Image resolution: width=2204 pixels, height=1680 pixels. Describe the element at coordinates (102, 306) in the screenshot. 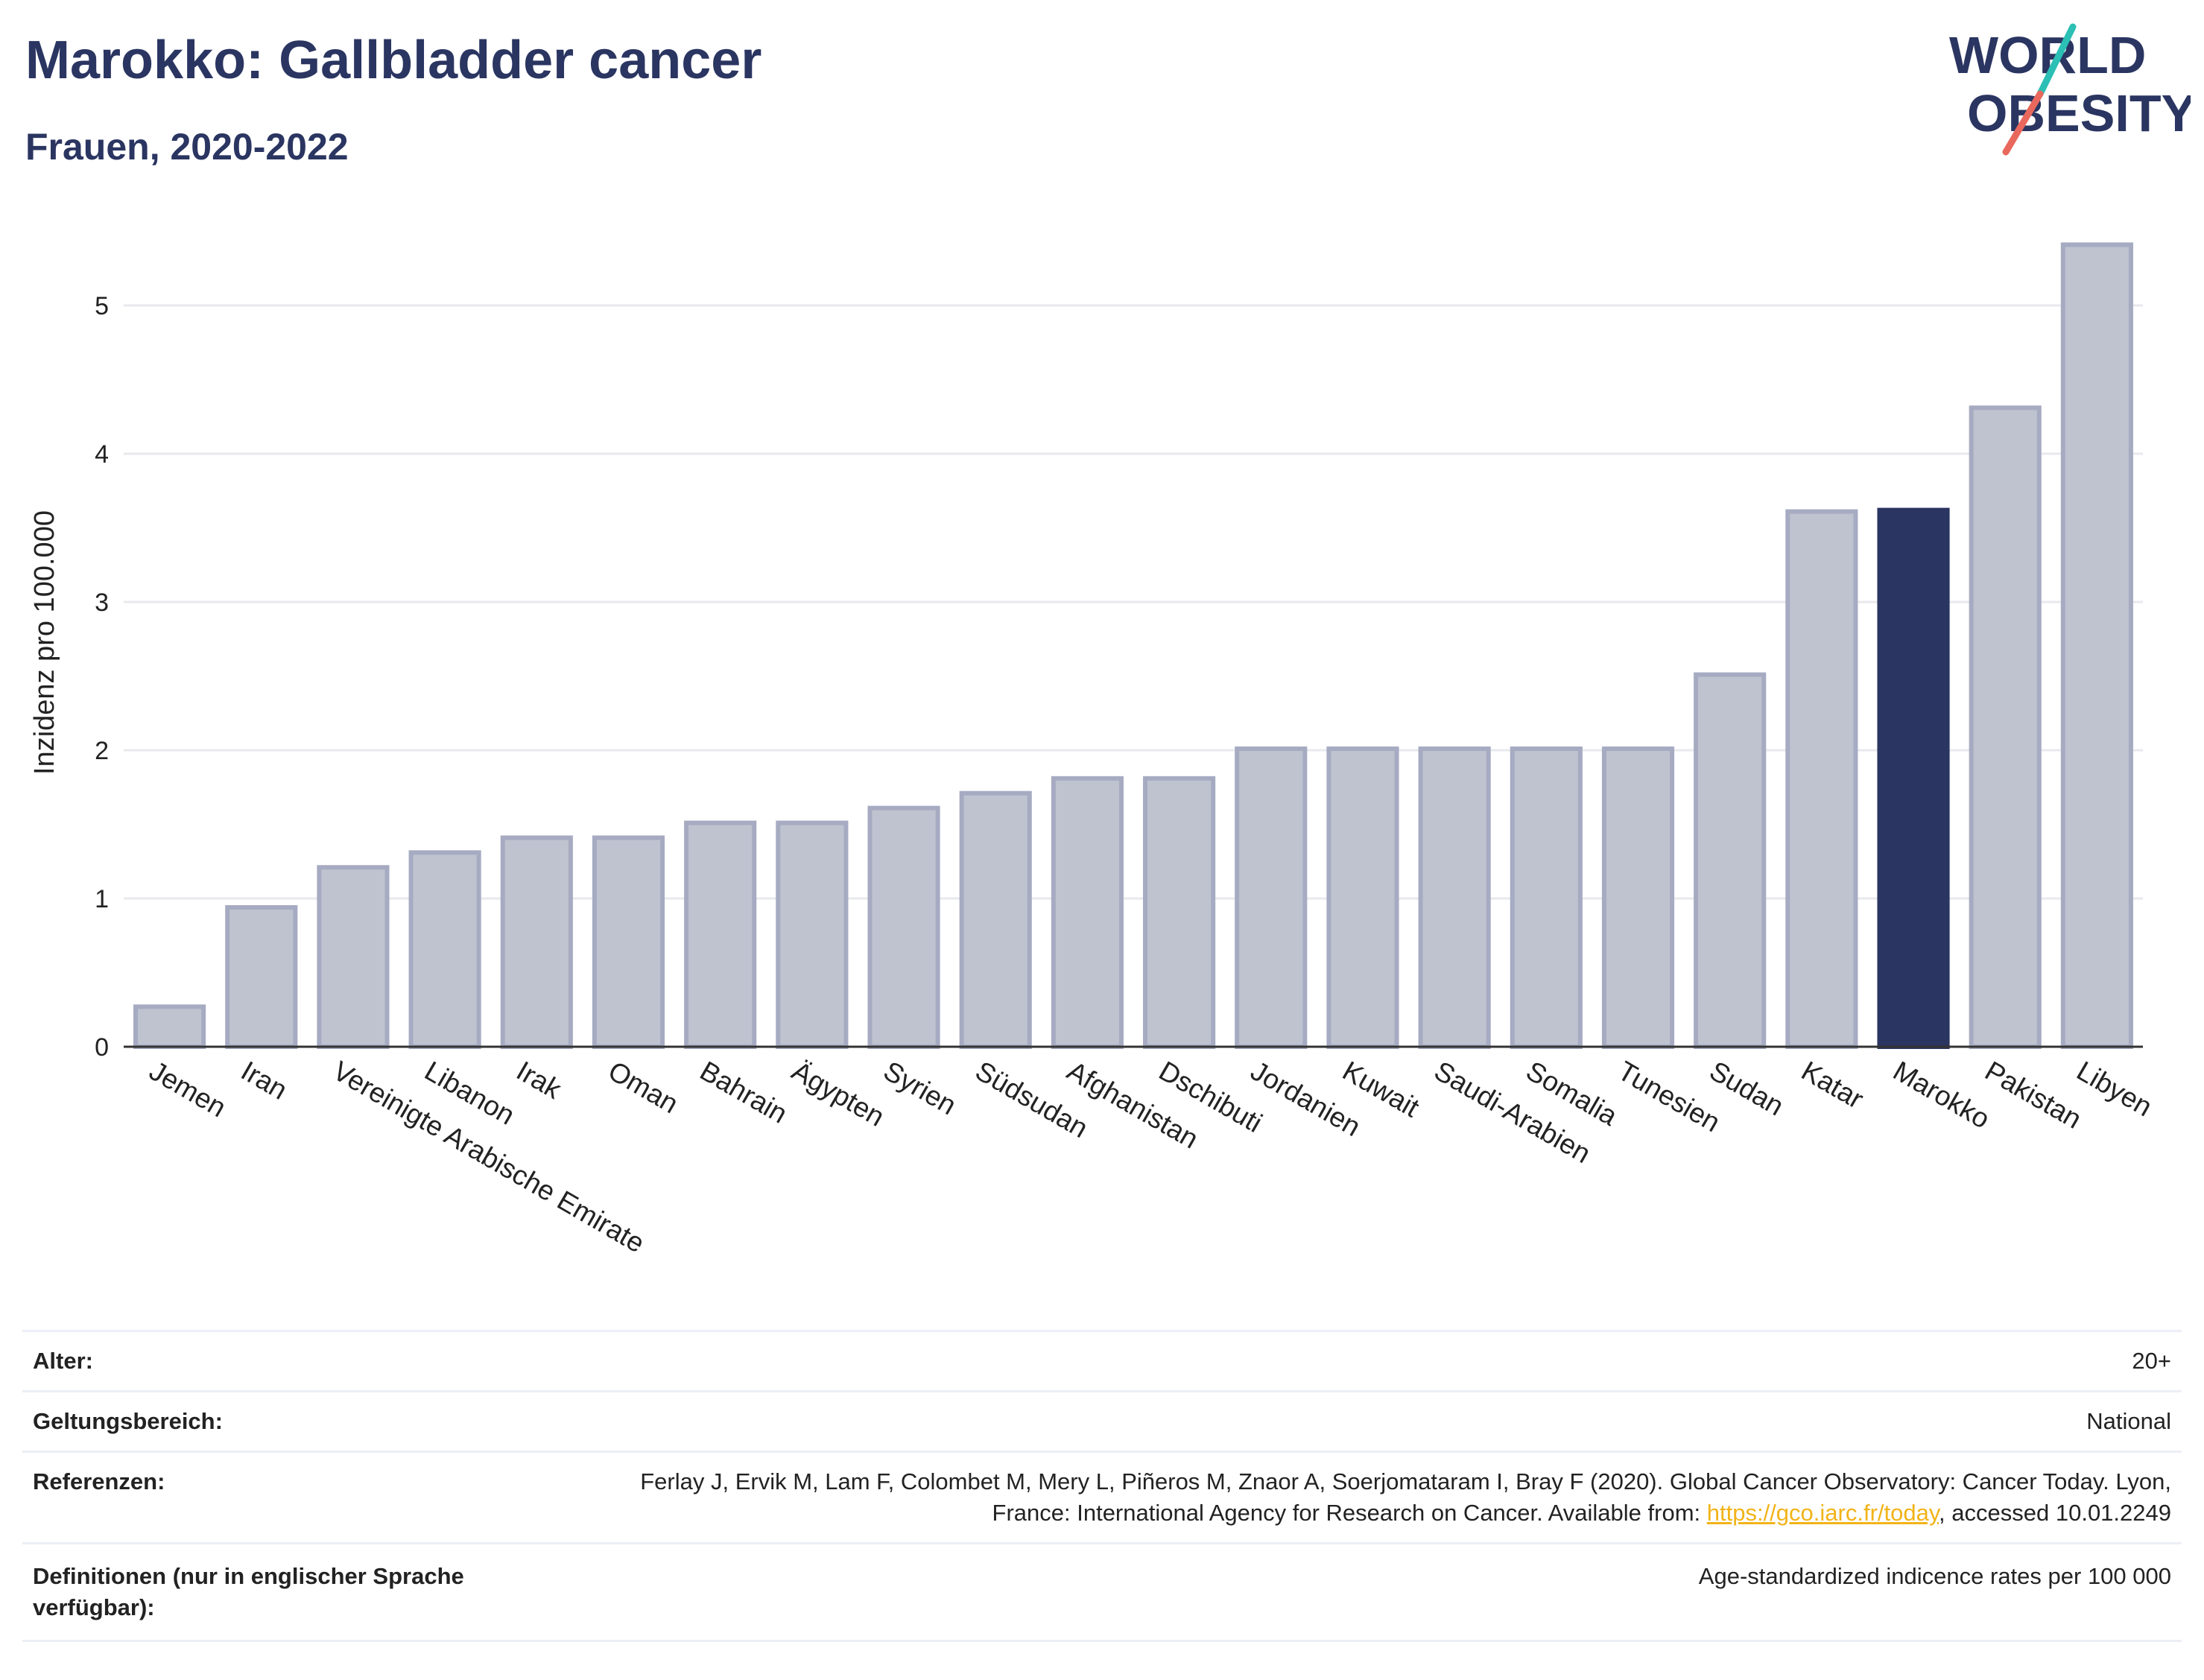

I see `y-tick-label: 5` at that location.